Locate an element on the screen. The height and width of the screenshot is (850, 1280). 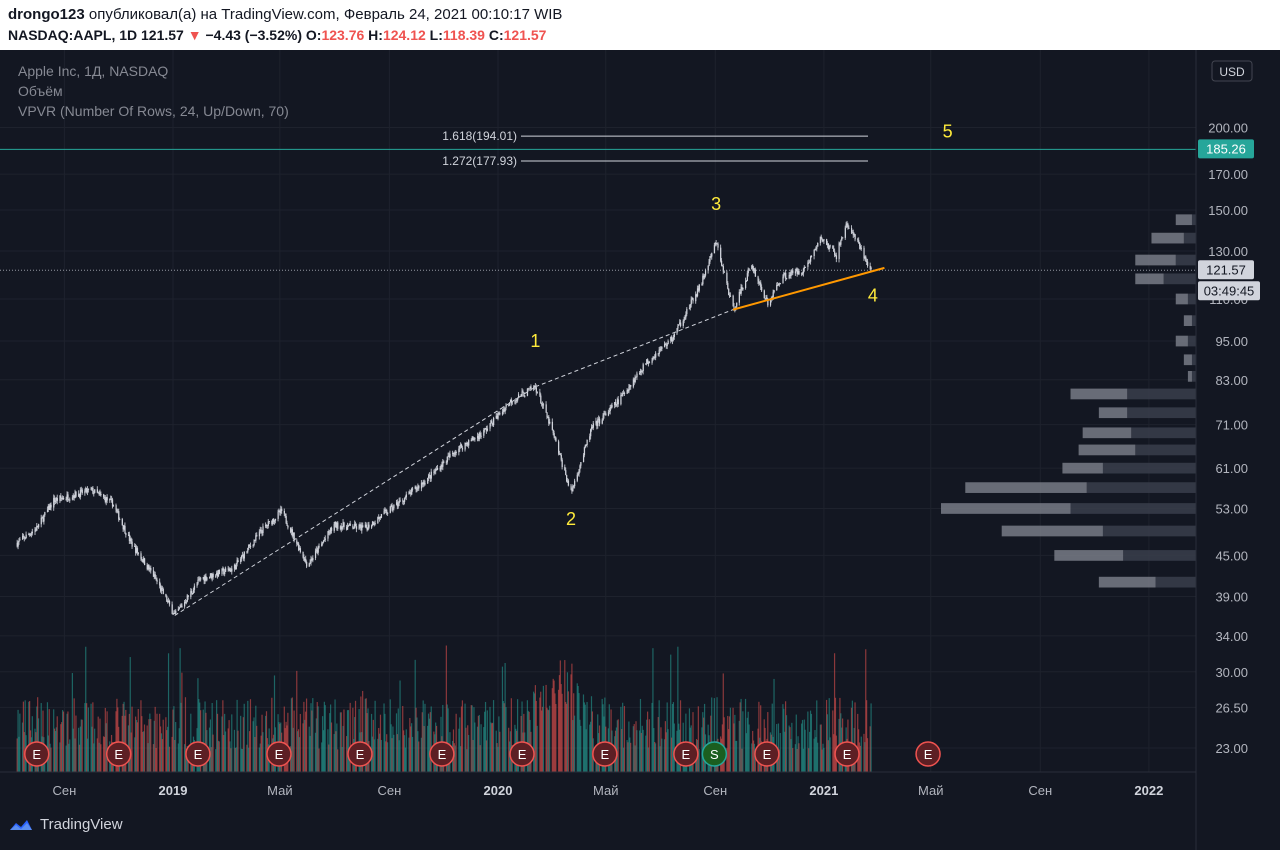
price-axis-tick: 26.50 is located at coordinates (1231, 707).